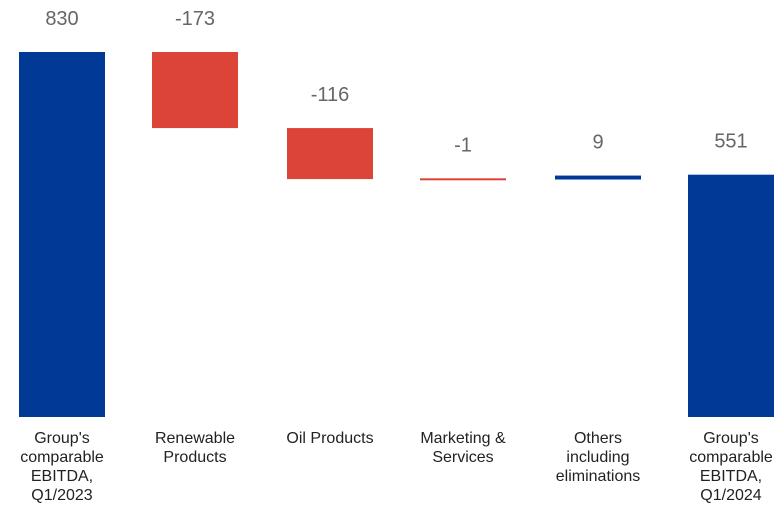  Describe the element at coordinates (598, 438) in the screenshot. I see `category-label-5-line-1: Others` at that location.